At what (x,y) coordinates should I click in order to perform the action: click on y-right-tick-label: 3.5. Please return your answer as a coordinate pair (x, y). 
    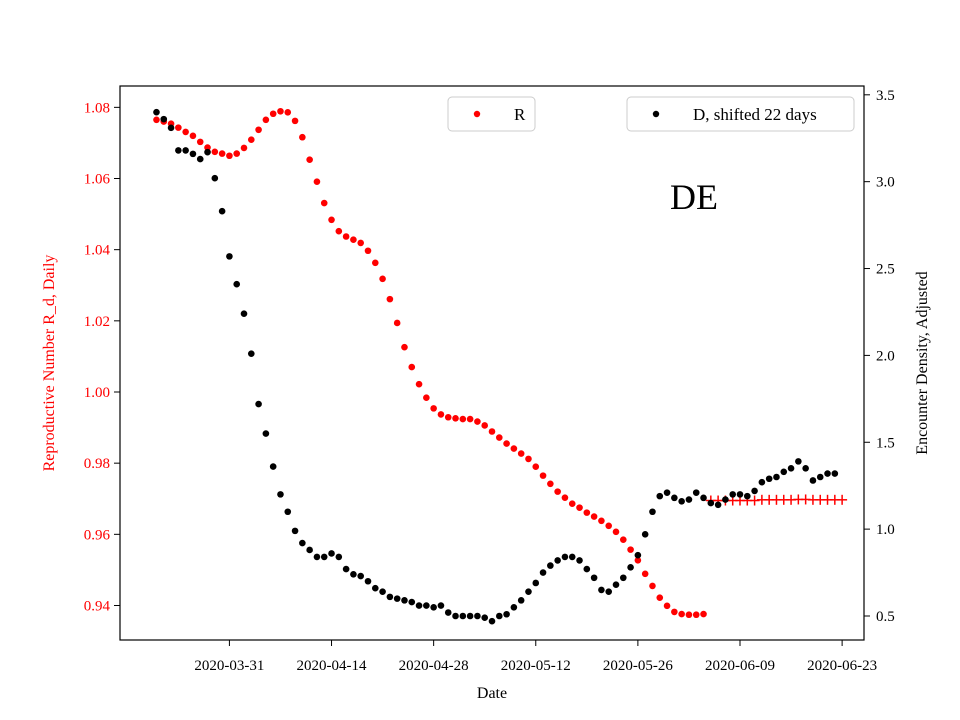
    Looking at the image, I should click on (885, 96).